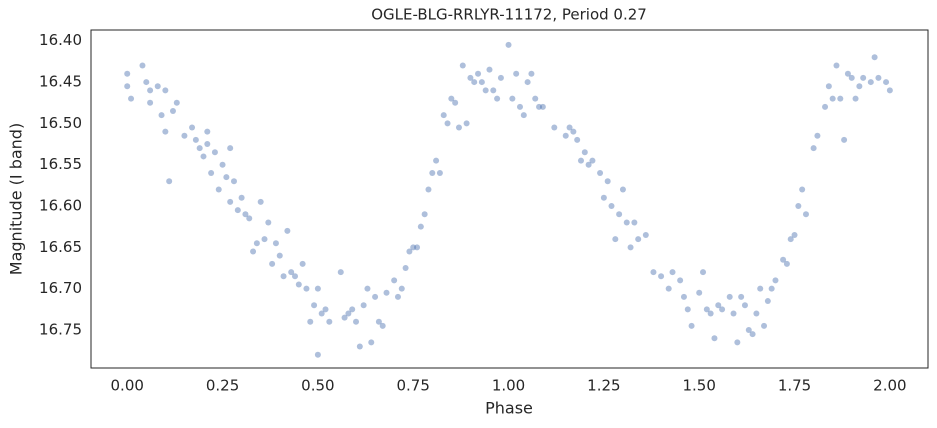  Describe the element at coordinates (60, 329) in the screenshot. I see `y-tick-label: 16.75` at that location.